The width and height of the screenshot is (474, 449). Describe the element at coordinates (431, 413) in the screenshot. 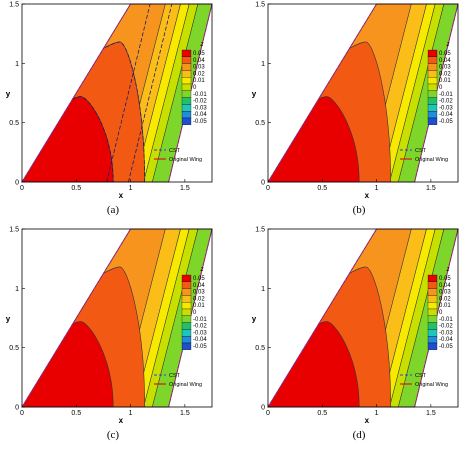

I see `x-tick-label: 1.5` at that location.